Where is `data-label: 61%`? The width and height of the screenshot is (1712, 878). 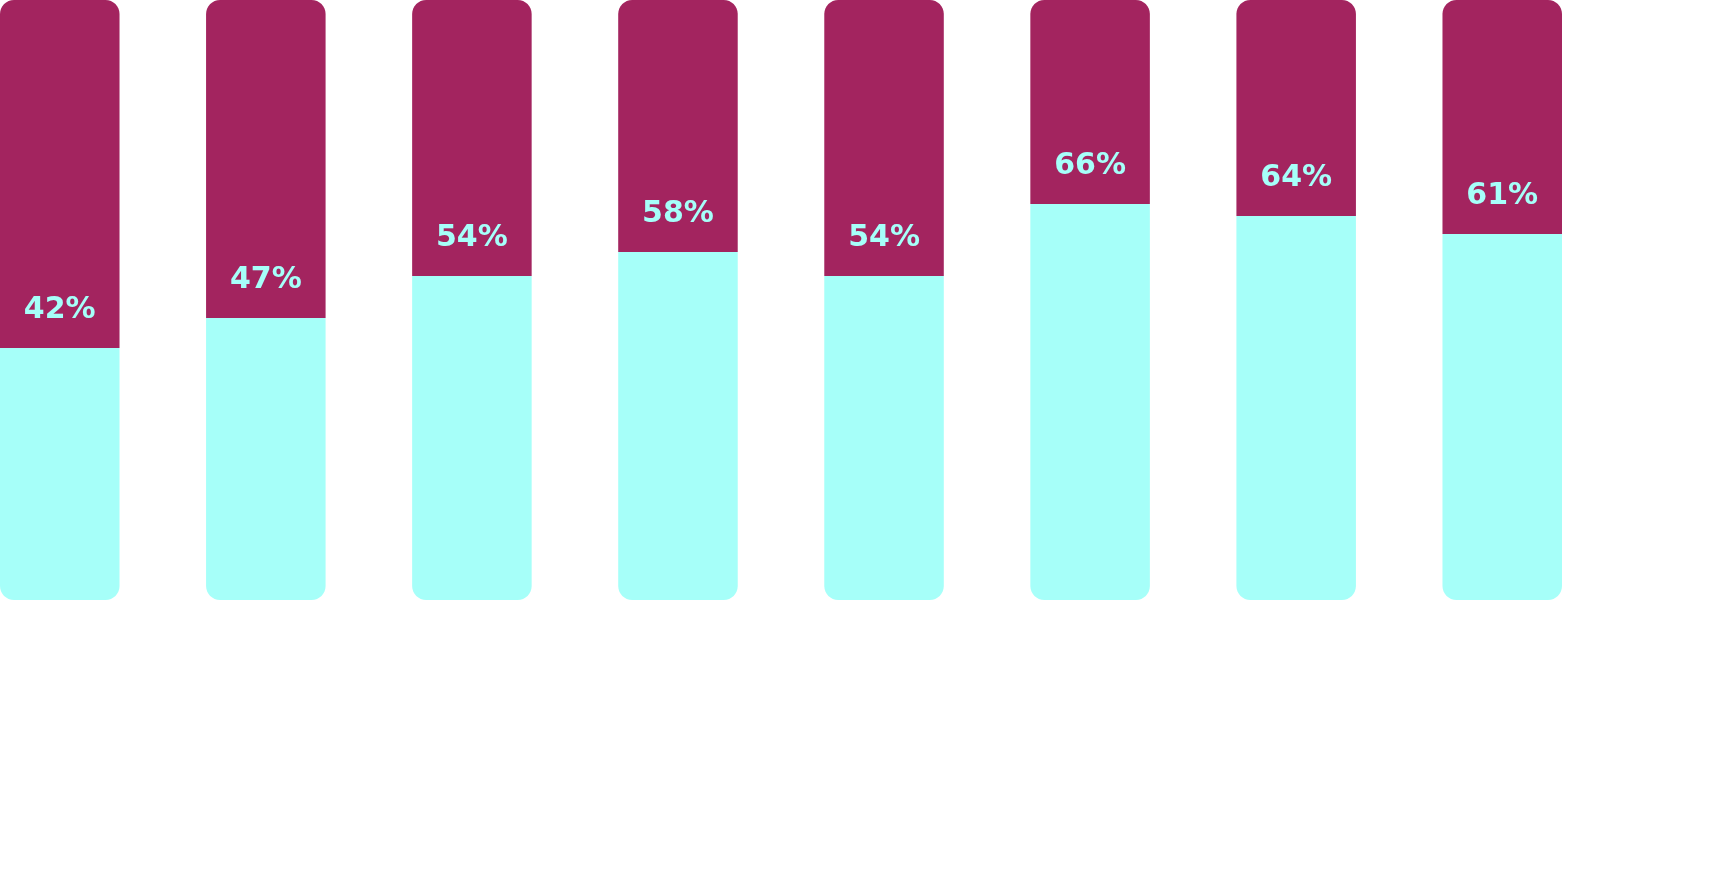 data-label: 61% is located at coordinates (1502, 193).